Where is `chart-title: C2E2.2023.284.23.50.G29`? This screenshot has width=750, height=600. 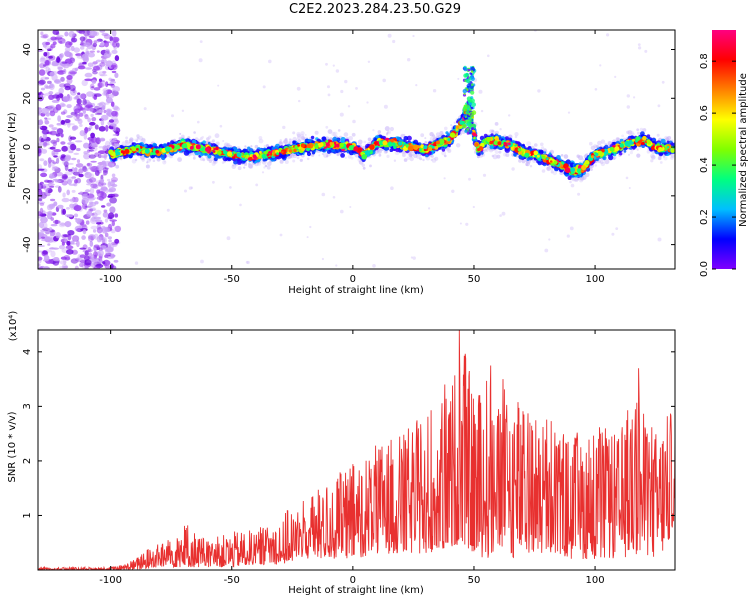
chart-title: C2E2.2023.284.23.50.G29 is located at coordinates (375, 9).